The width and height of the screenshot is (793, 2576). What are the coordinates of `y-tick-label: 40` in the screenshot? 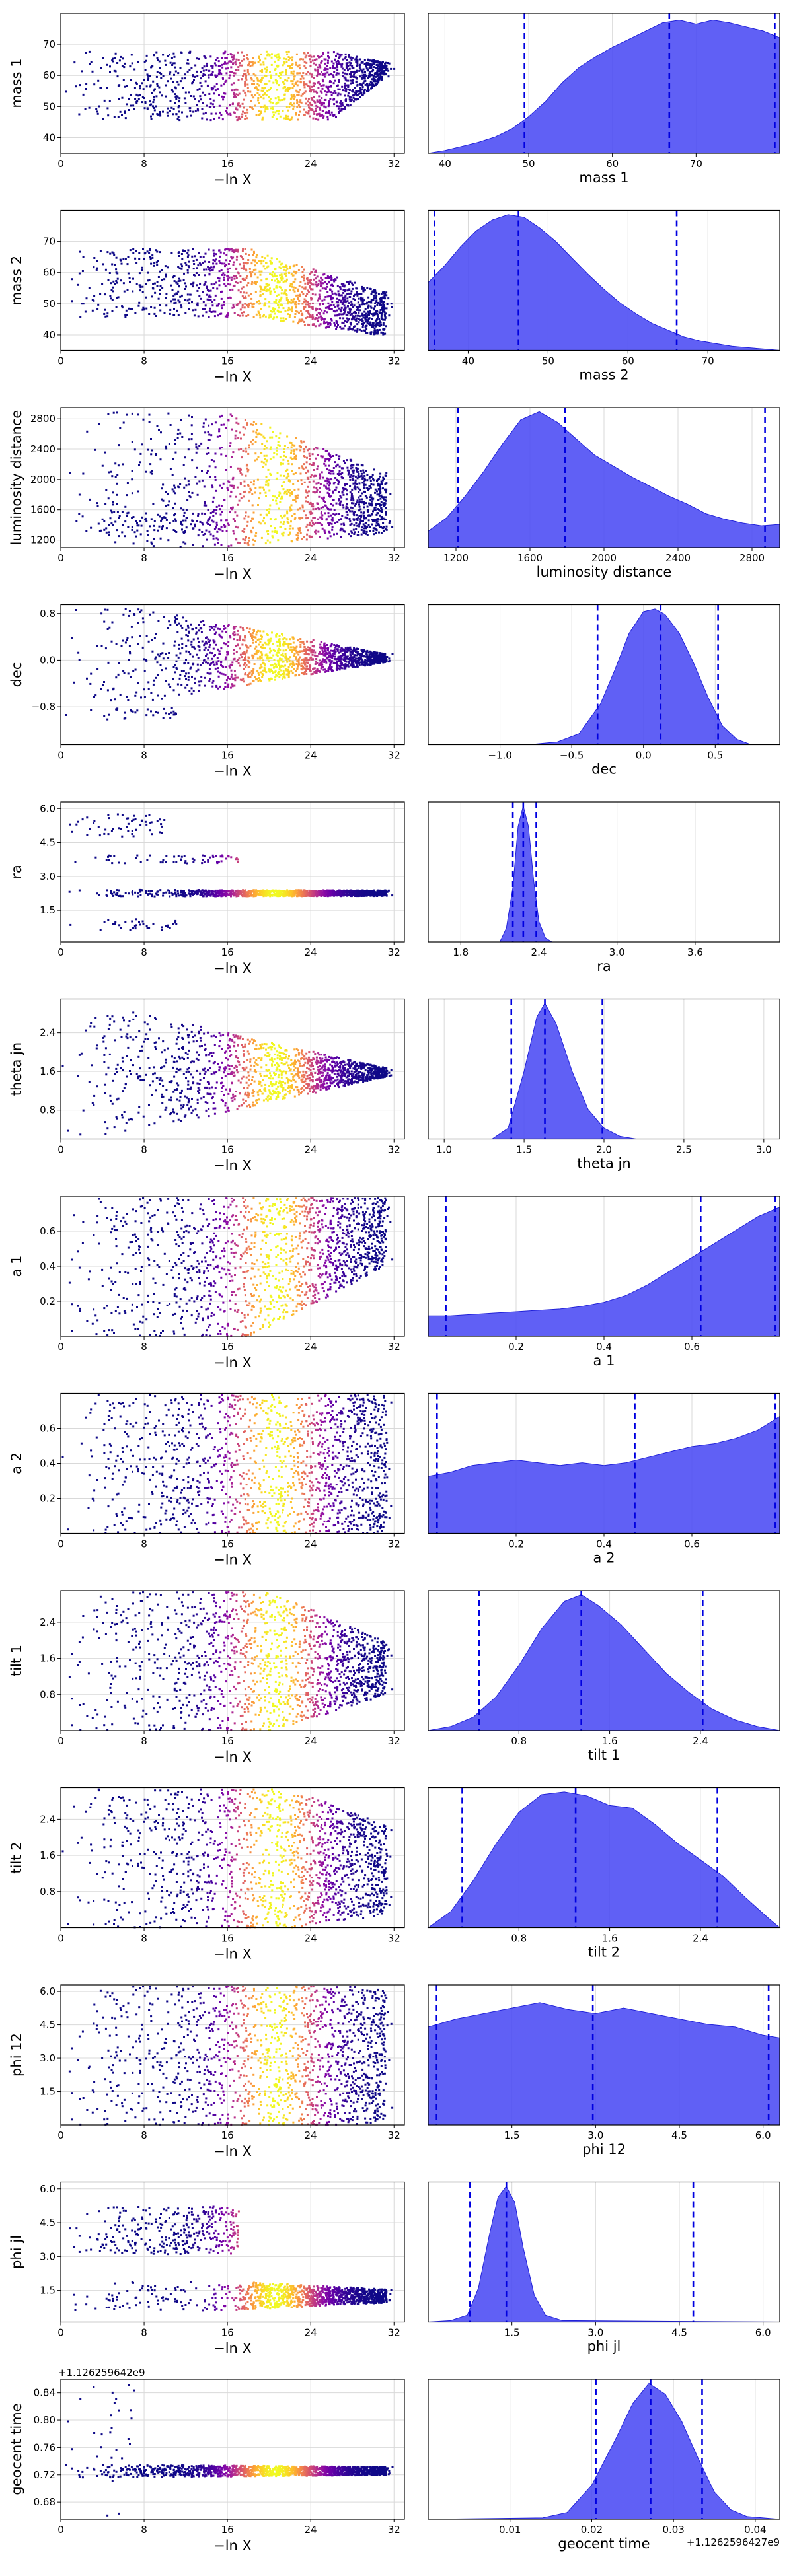 It's located at (49, 335).